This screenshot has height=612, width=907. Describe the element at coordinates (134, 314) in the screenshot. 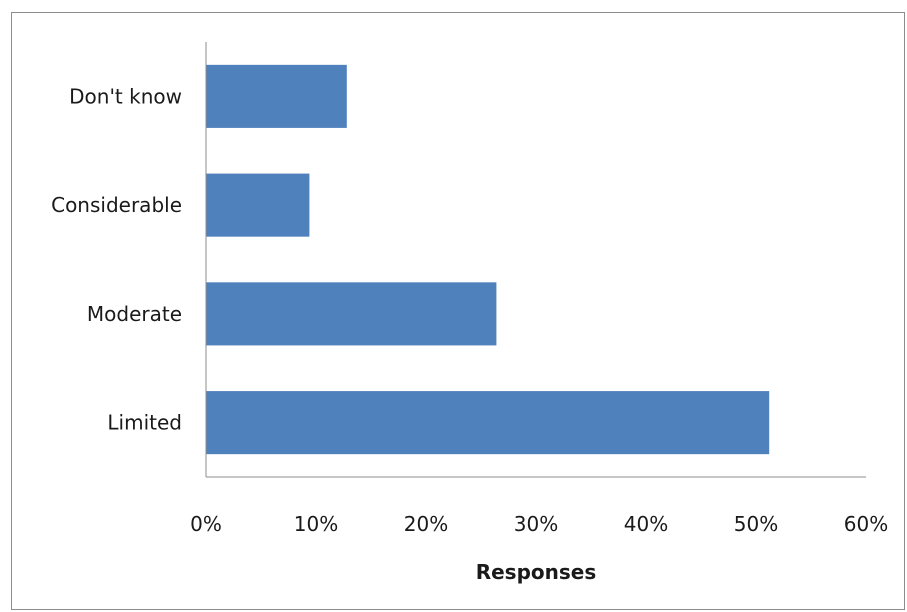

I see `category-label: Moderate` at that location.